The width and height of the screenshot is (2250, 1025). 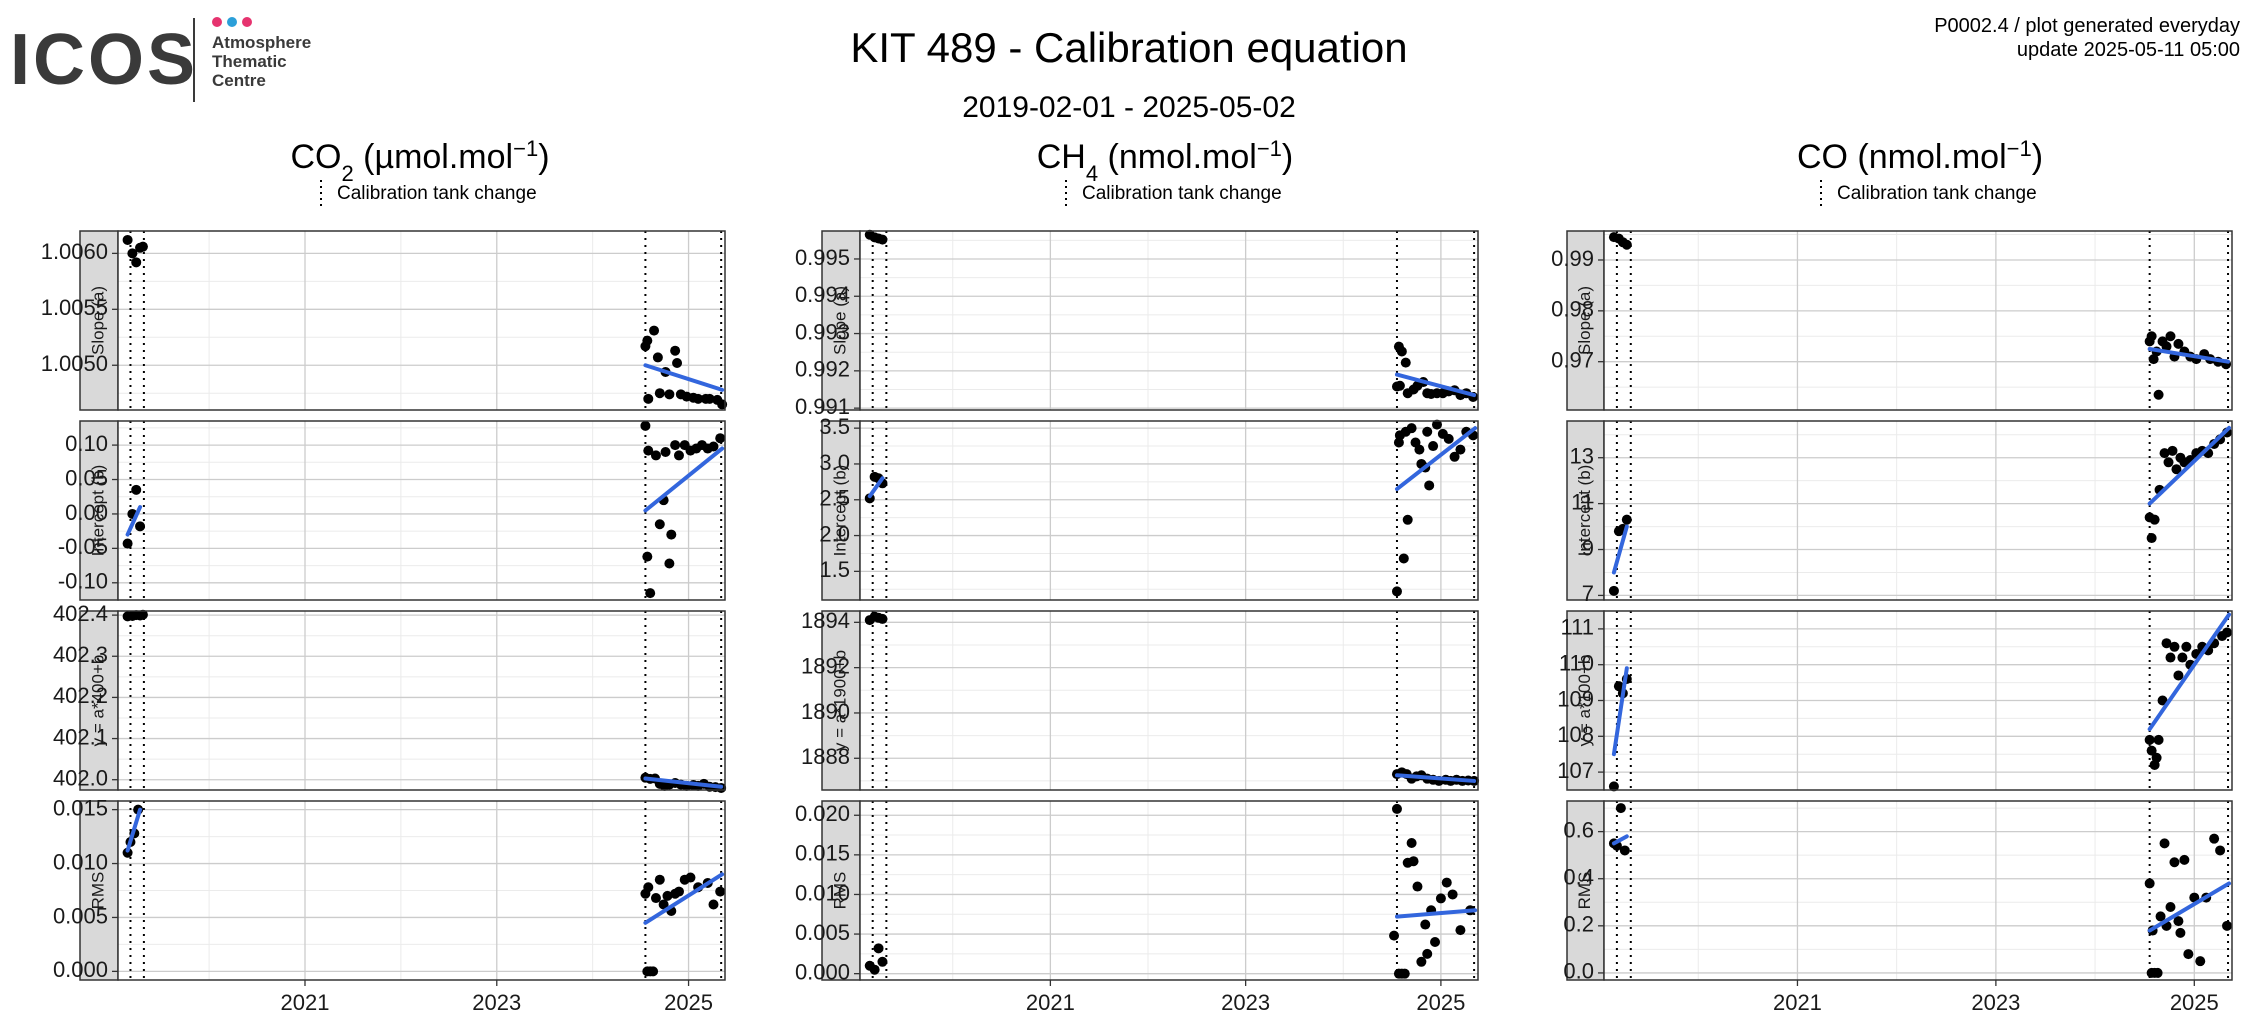 I want to click on y-tick-label: 1890, so click(x=825, y=711).